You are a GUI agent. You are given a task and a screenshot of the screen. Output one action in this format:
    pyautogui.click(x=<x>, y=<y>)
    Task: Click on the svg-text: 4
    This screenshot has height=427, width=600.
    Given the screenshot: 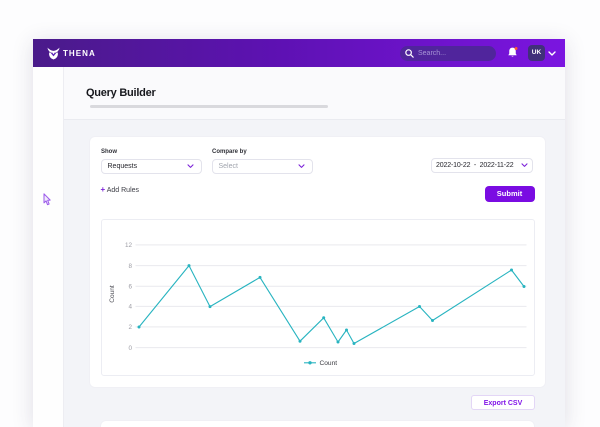 What is the action you would take?
    pyautogui.click(x=130, y=307)
    